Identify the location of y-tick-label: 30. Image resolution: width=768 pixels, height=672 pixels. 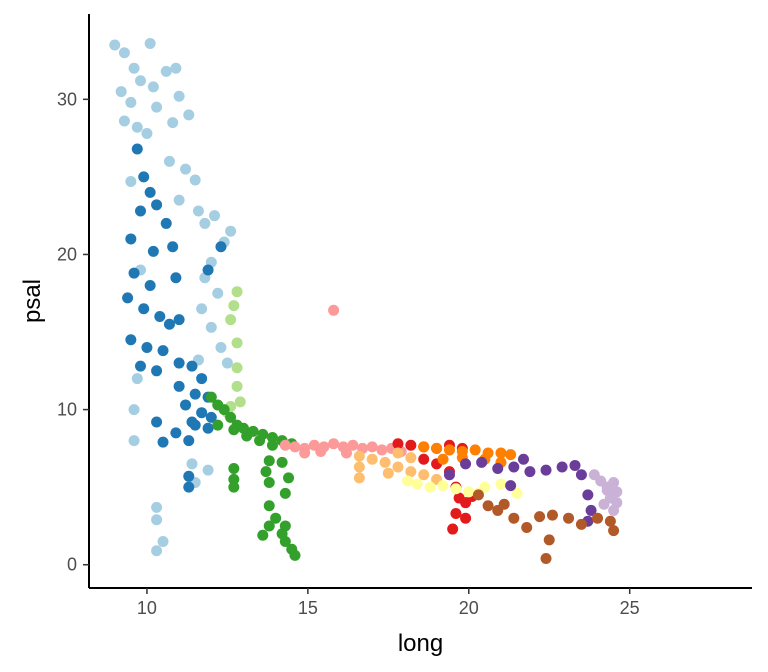
(67, 99).